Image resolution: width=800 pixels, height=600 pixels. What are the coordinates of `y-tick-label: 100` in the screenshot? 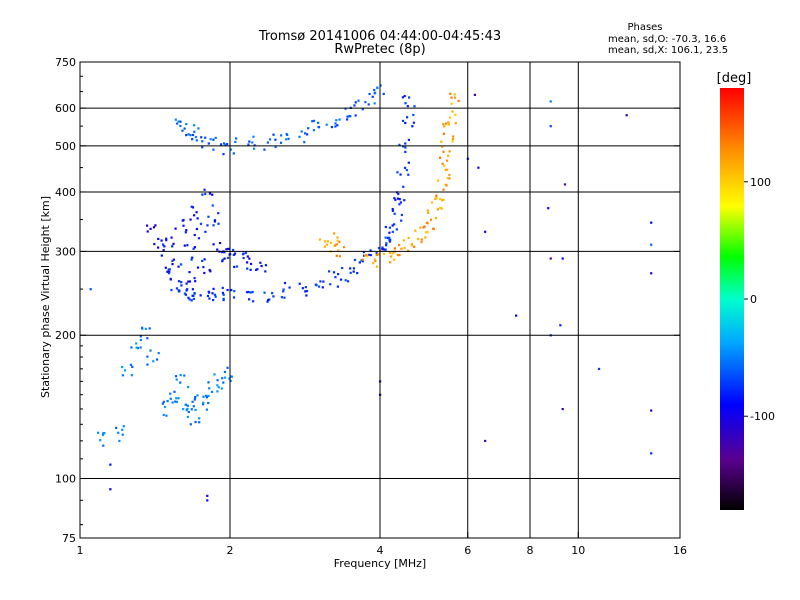 It's located at (65, 479).